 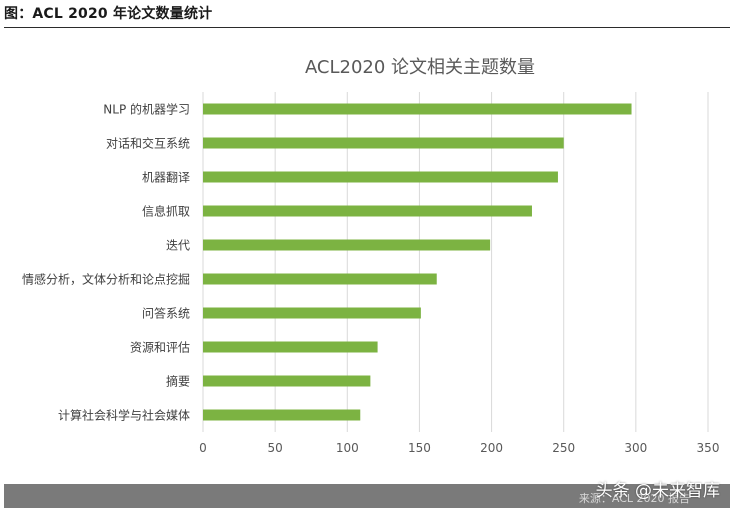 I want to click on x-tick-label: 150, so click(x=419, y=448).